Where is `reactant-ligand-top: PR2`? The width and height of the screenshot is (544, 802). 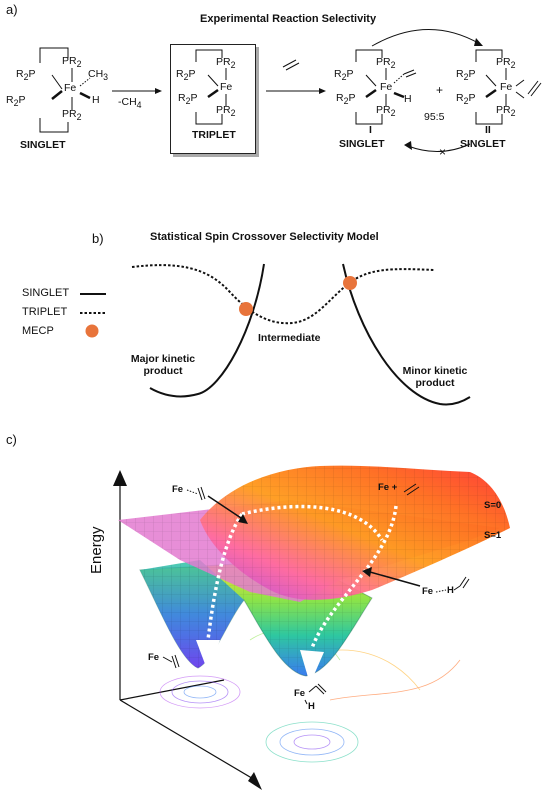 reactant-ligand-top: PR2 is located at coordinates (72, 62).